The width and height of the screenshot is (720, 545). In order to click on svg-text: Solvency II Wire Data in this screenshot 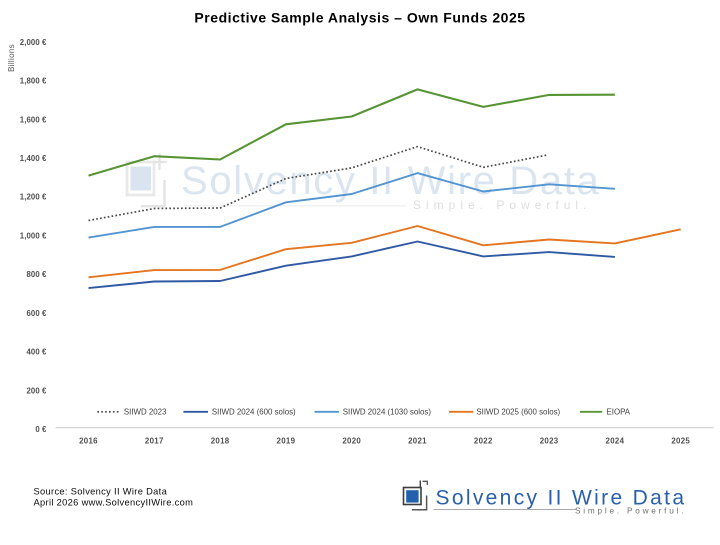, I will do `click(561, 498)`.